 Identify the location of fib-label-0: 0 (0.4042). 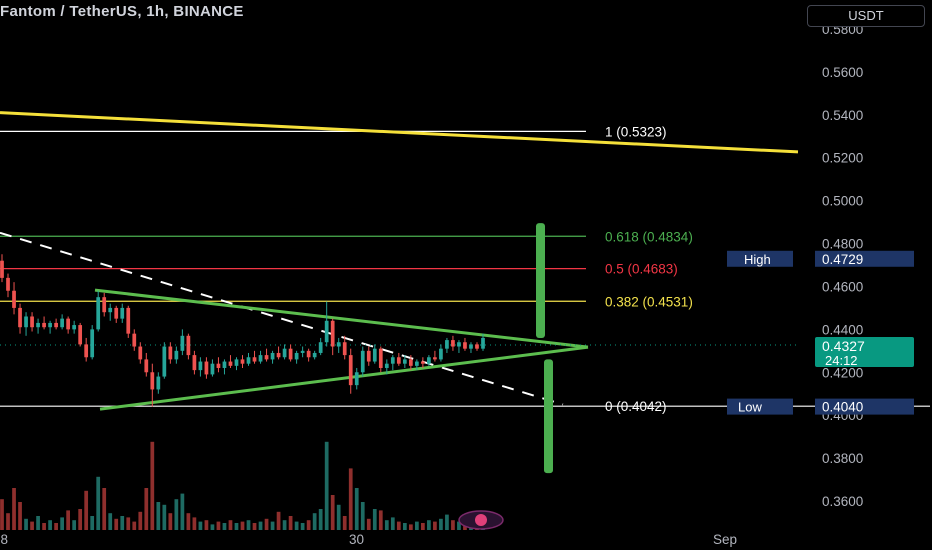
(636, 406).